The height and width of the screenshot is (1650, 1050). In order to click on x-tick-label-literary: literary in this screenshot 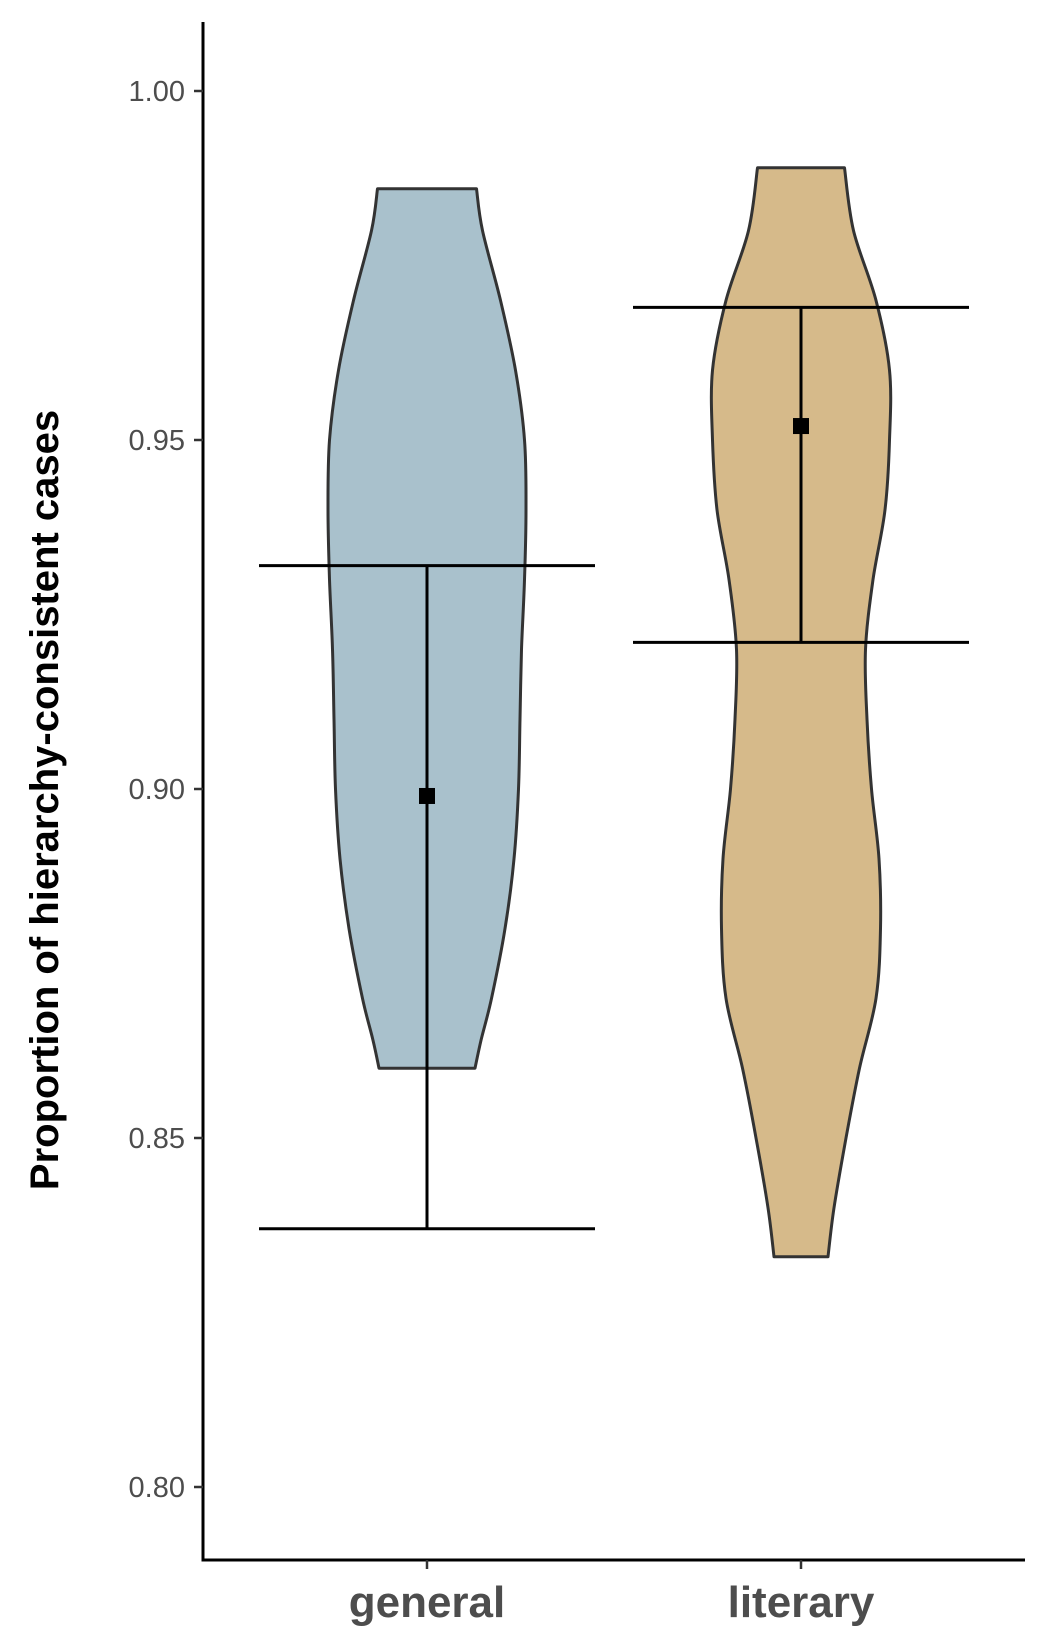, I will do `click(801, 1602)`.